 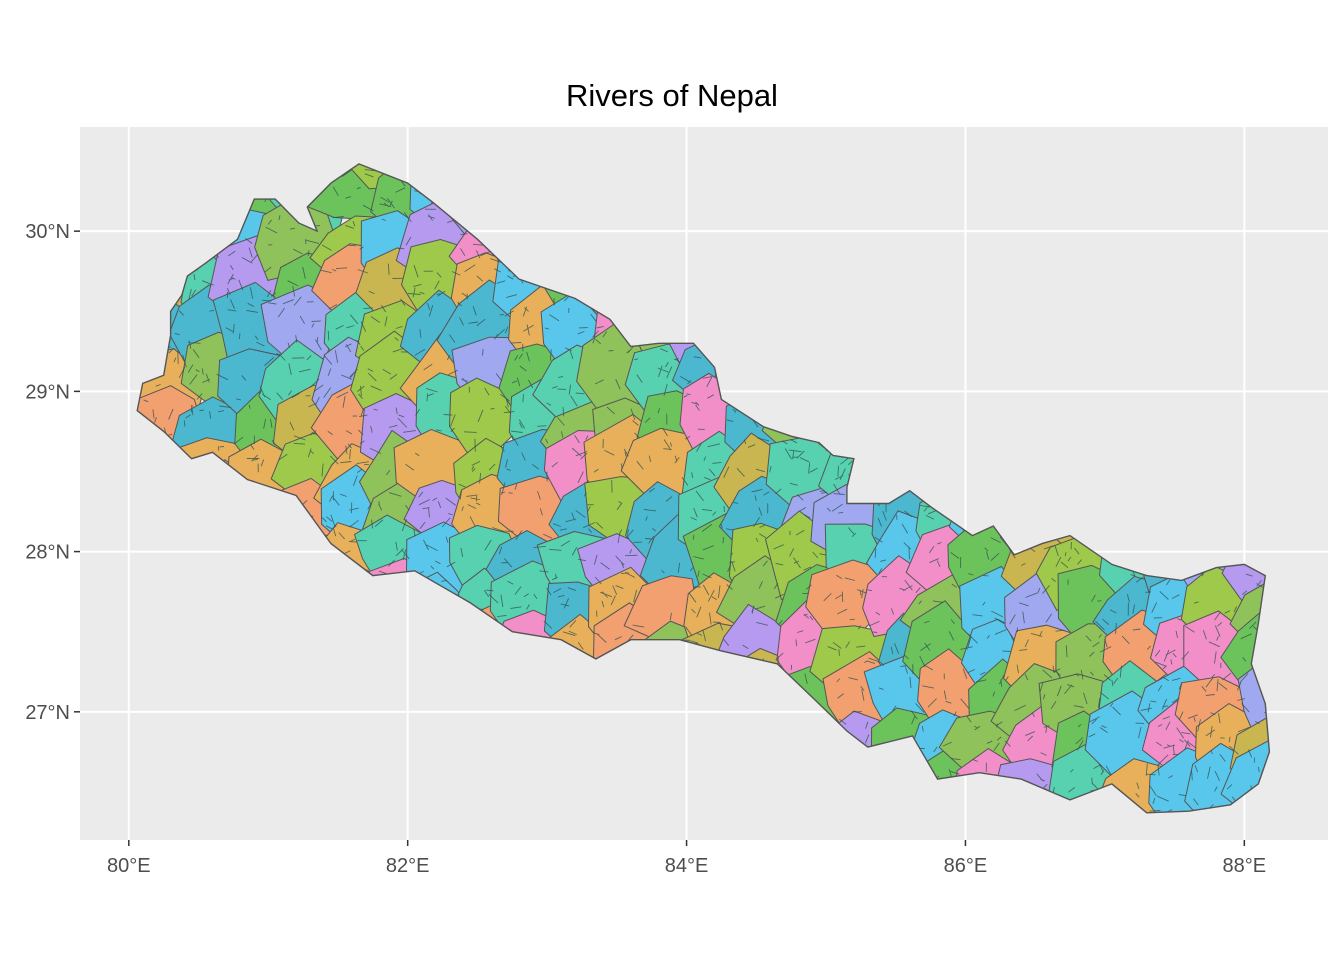 What do you see at coordinates (47, 713) in the screenshot?
I see `y-tick-label: 27°N` at bounding box center [47, 713].